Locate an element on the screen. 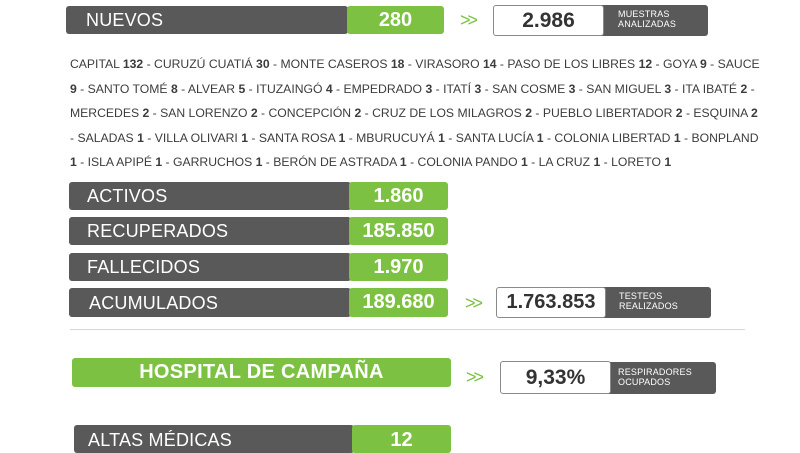  location-name: ITATÍ is located at coordinates (457, 88).